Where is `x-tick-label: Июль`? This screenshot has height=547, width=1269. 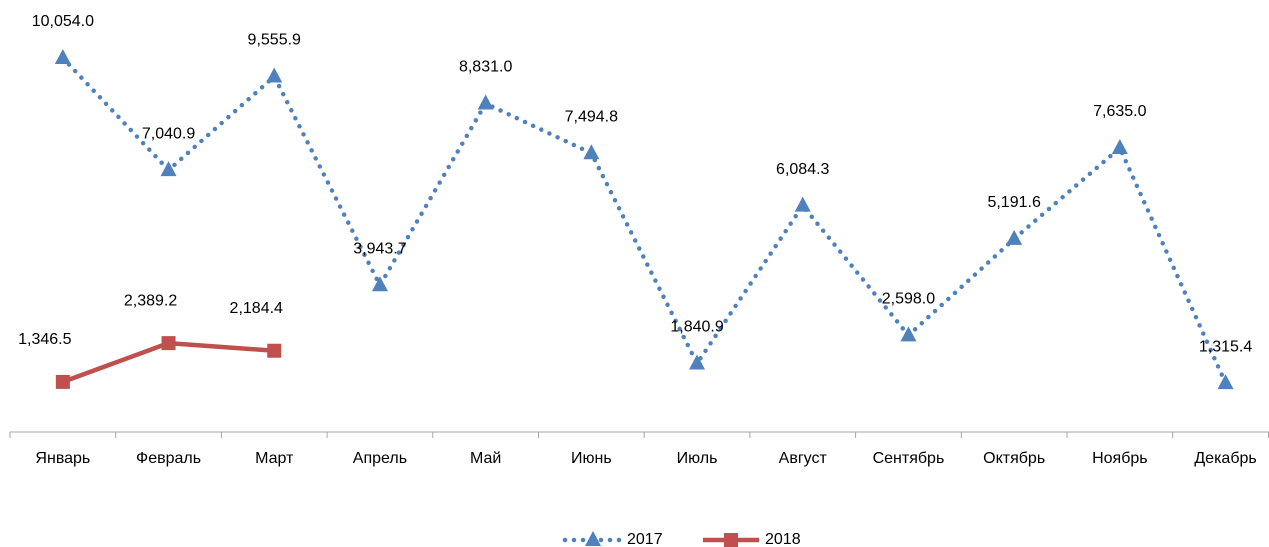 x-tick-label: Июль is located at coordinates (697, 458).